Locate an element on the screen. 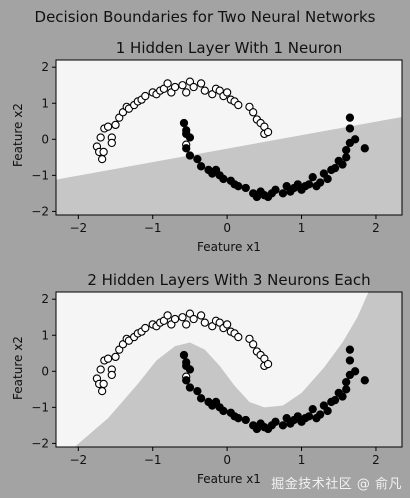 The height and width of the screenshot is (498, 410). chart-bottom-ytick-label: 0 is located at coordinates (45, 371).